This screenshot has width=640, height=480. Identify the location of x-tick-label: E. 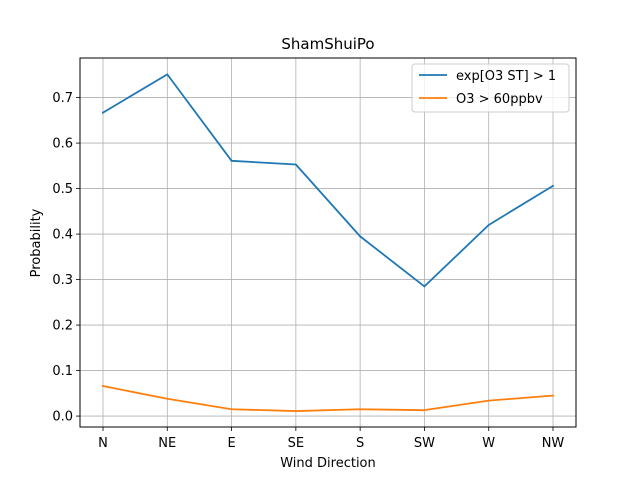
(231, 443).